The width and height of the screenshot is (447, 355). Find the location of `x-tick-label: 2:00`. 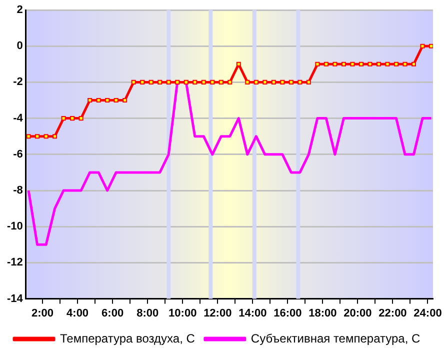

x-tick-label: 2:00 is located at coordinates (43, 313).